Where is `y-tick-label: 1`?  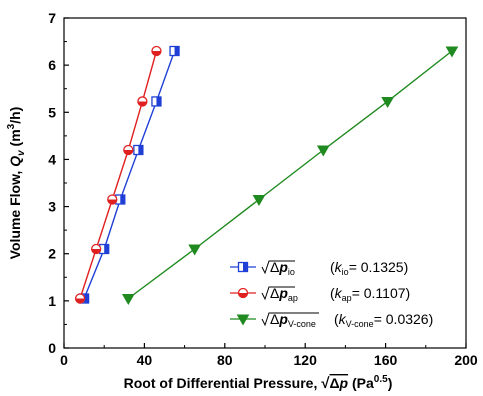
y-tick-label: 1 is located at coordinates (52, 301).